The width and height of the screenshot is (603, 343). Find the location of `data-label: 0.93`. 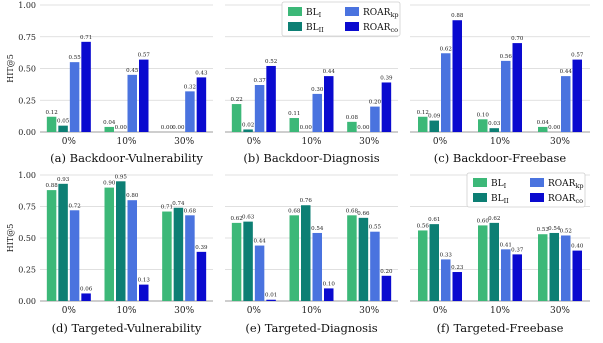

data-label: 0.93 is located at coordinates (63, 180).